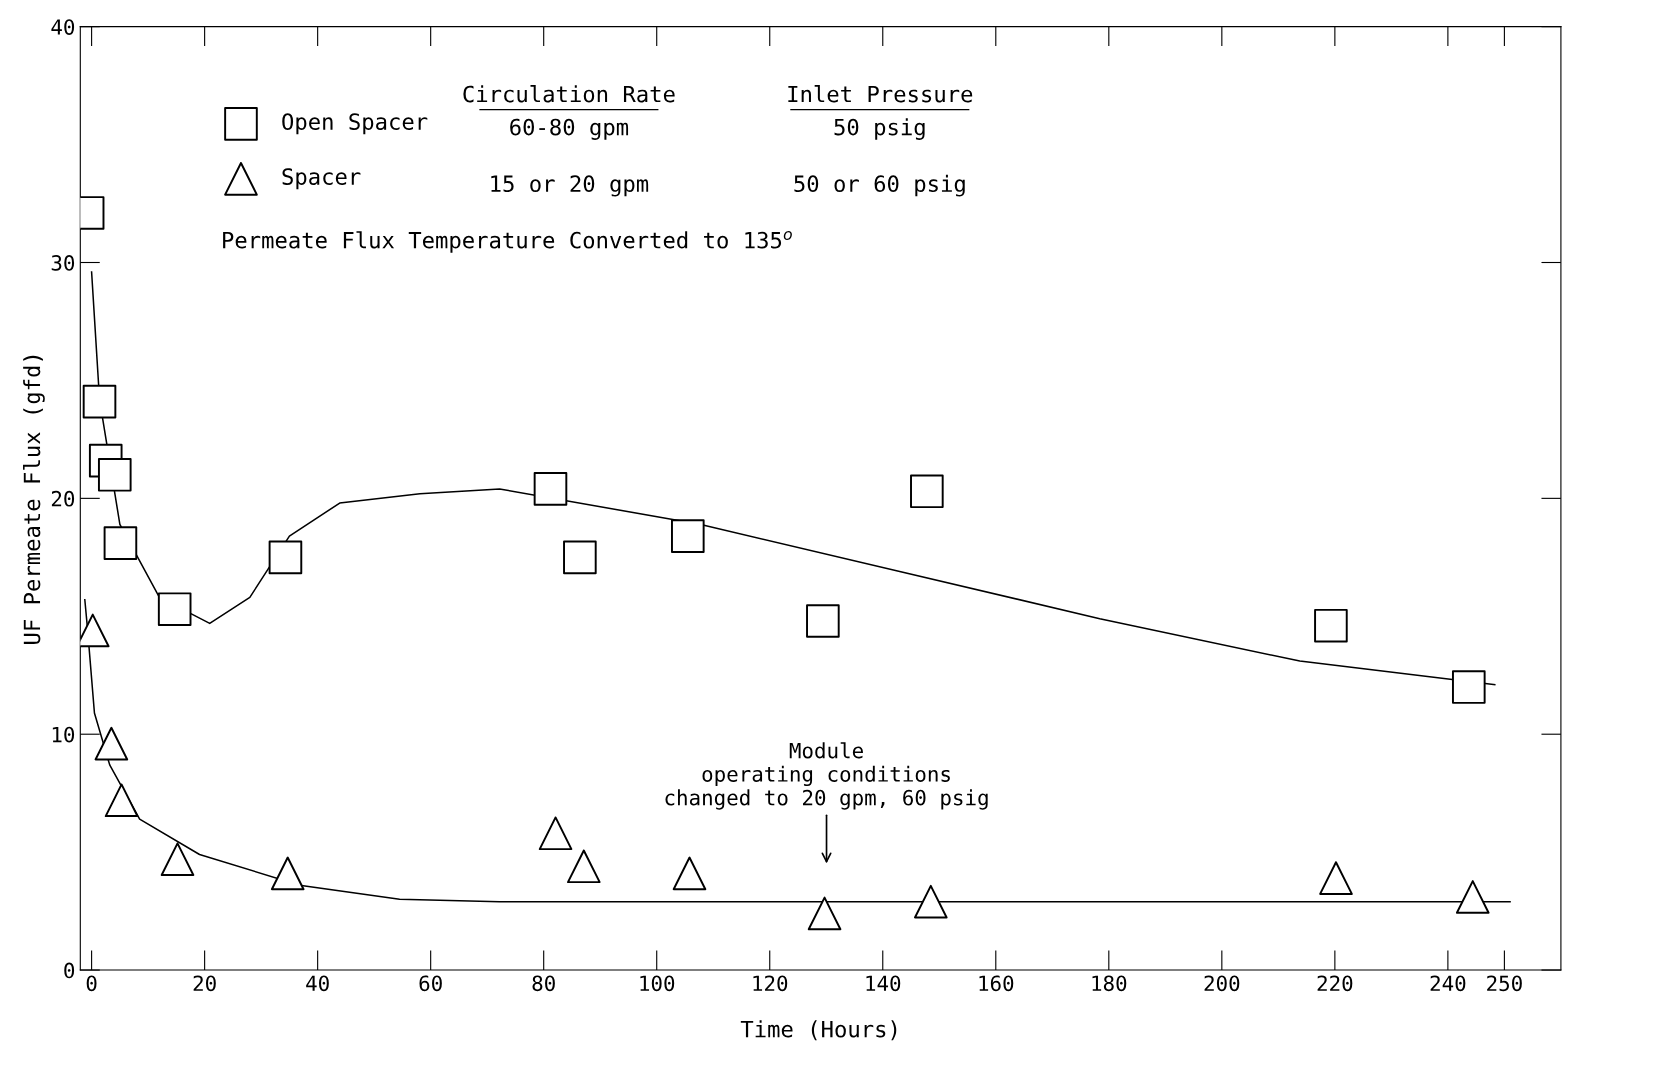 Image resolution: width=1673 pixels, height=1066 pixels. I want to click on x-tick-label: 250, so click(1504, 983).